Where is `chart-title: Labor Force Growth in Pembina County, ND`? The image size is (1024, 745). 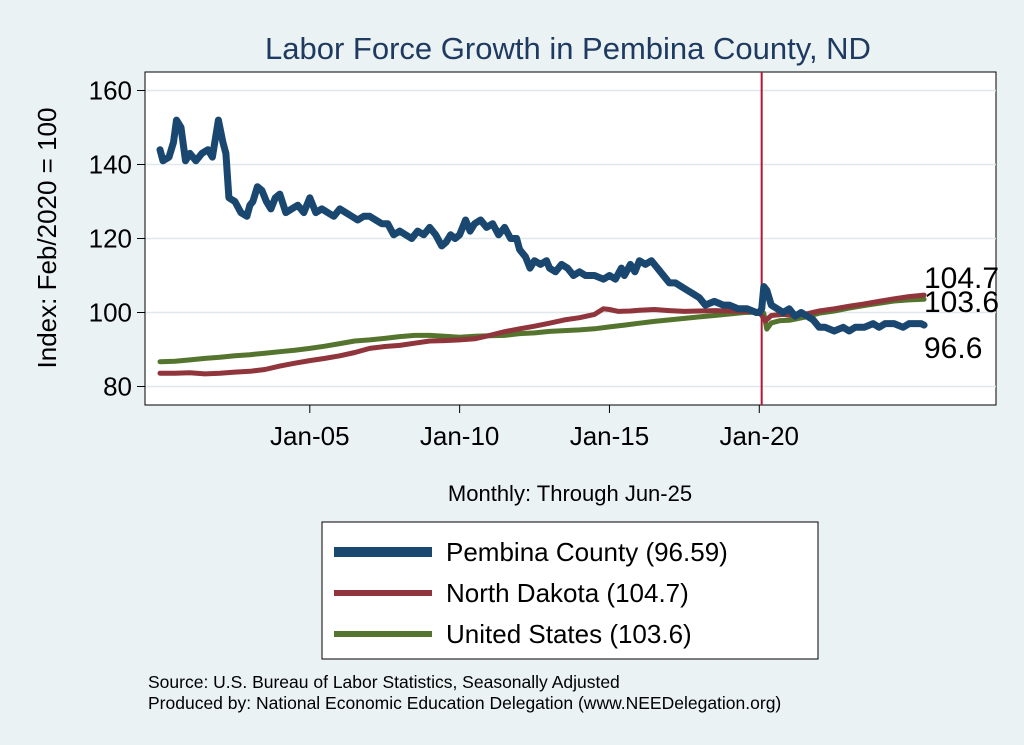 chart-title: Labor Force Growth in Pembina County, ND is located at coordinates (568, 48).